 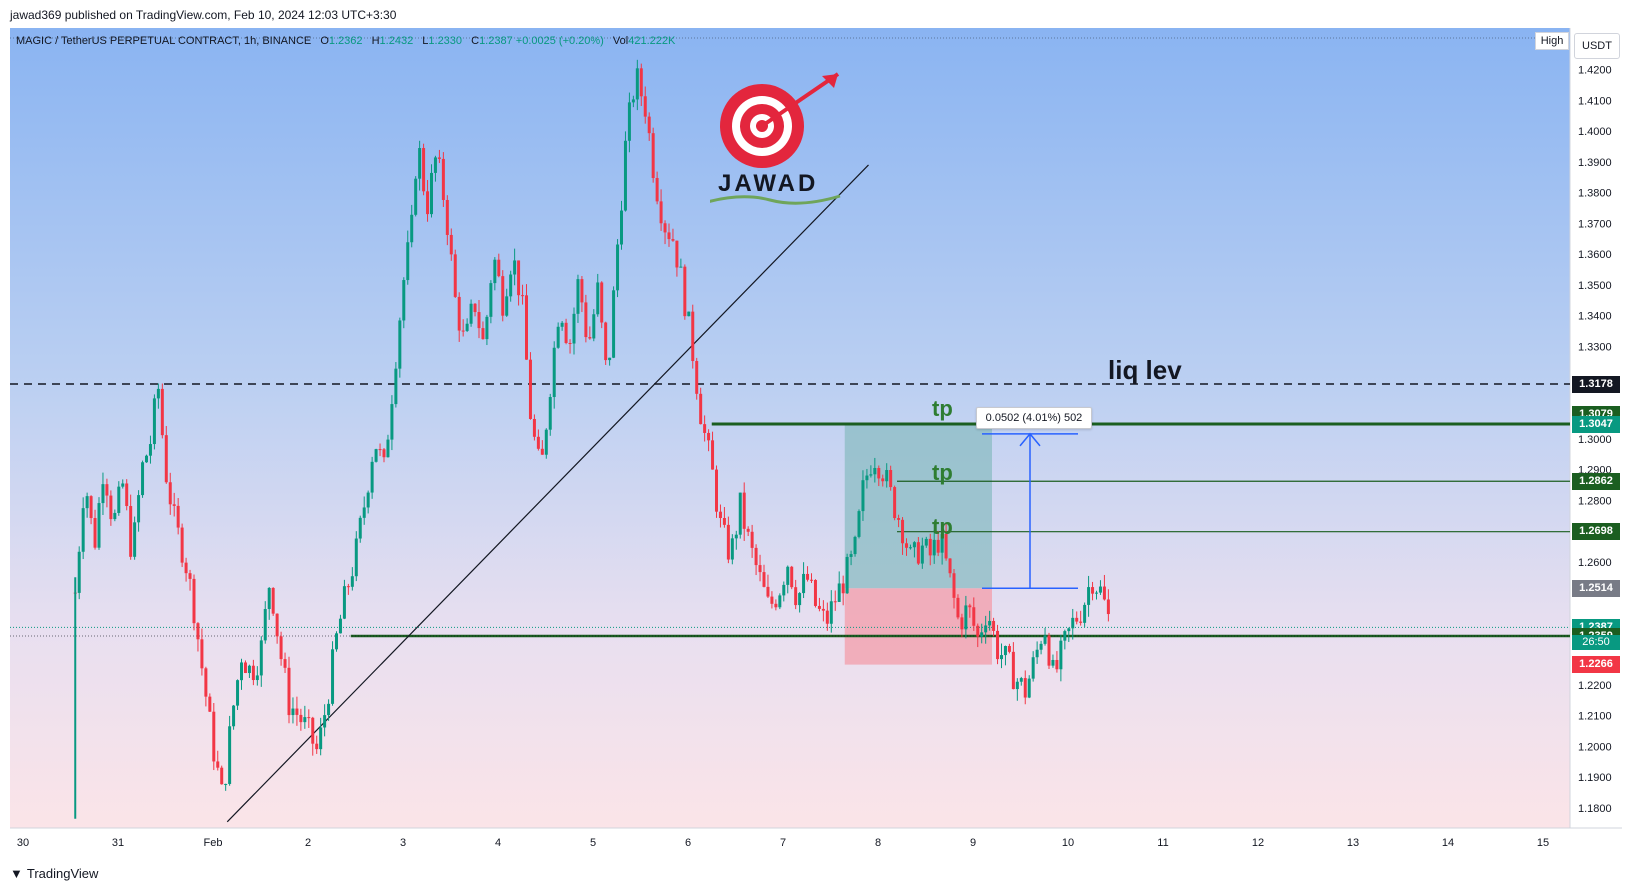 I want to click on x-tick-label: 4, so click(x=498, y=843).